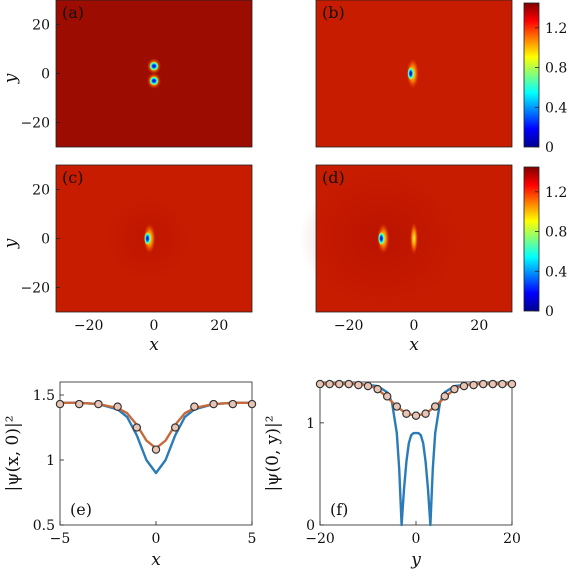 This screenshot has width=572, height=578. What do you see at coordinates (60, 539) in the screenshot?
I see `x-tick-label: −5` at bounding box center [60, 539].